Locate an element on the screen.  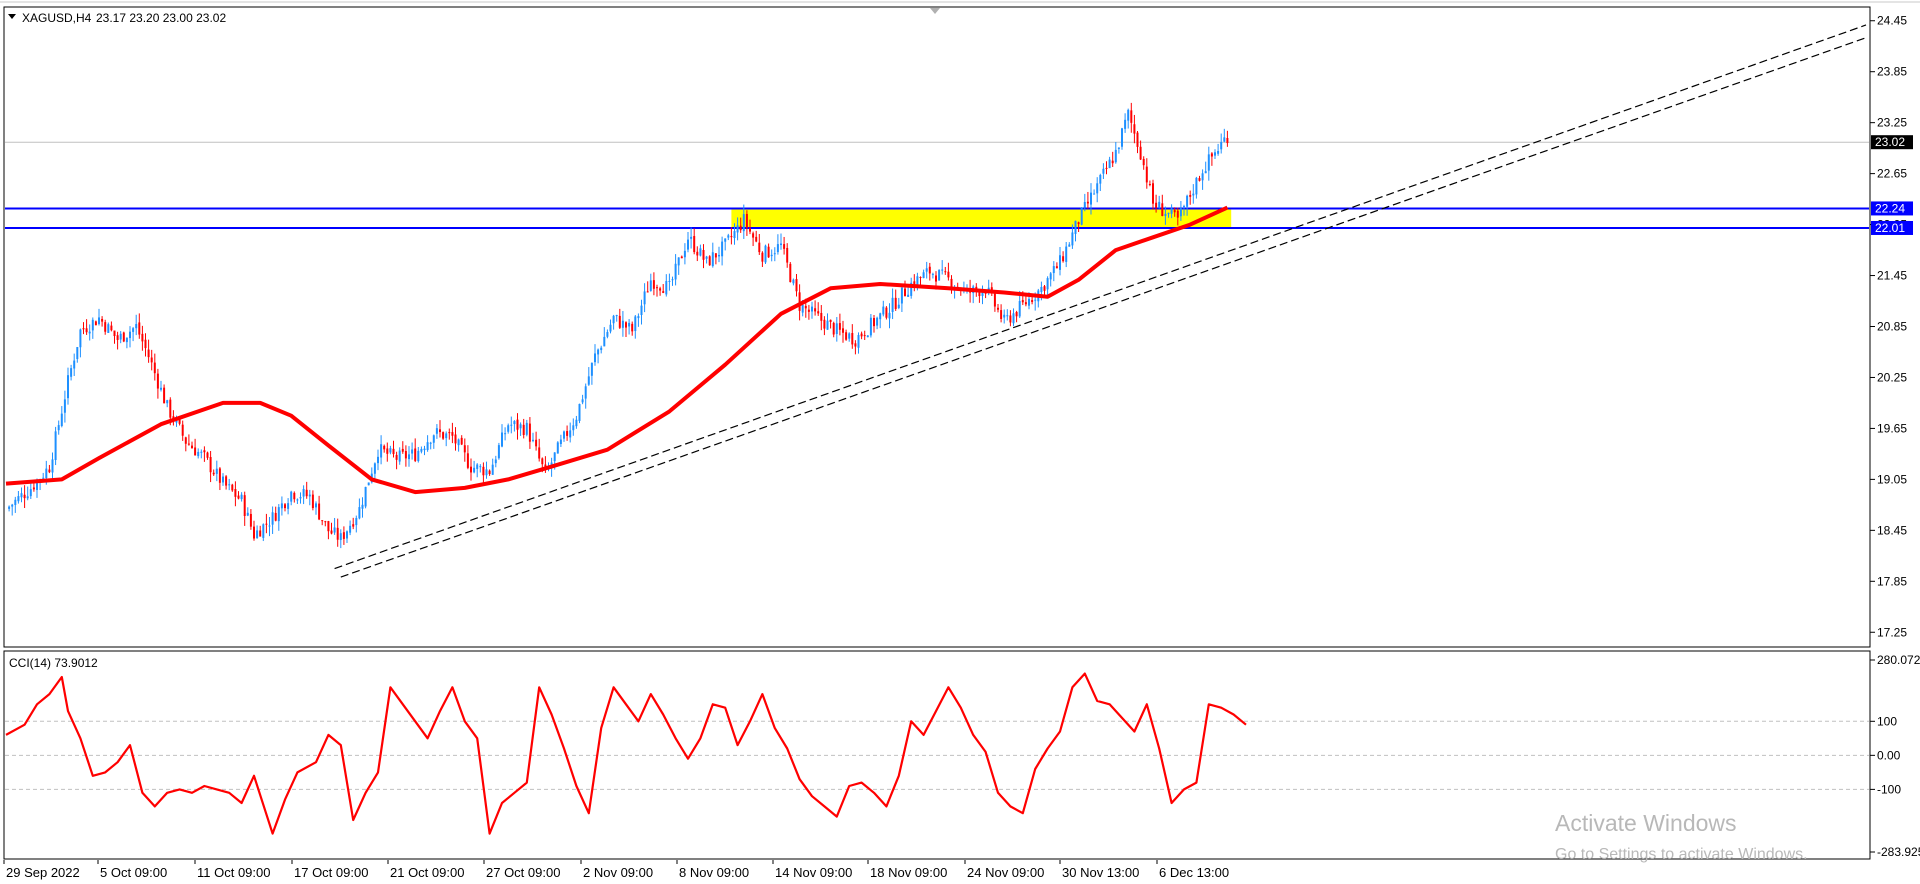
time-tick-label: 14 Nov 09:00 is located at coordinates (813, 872).